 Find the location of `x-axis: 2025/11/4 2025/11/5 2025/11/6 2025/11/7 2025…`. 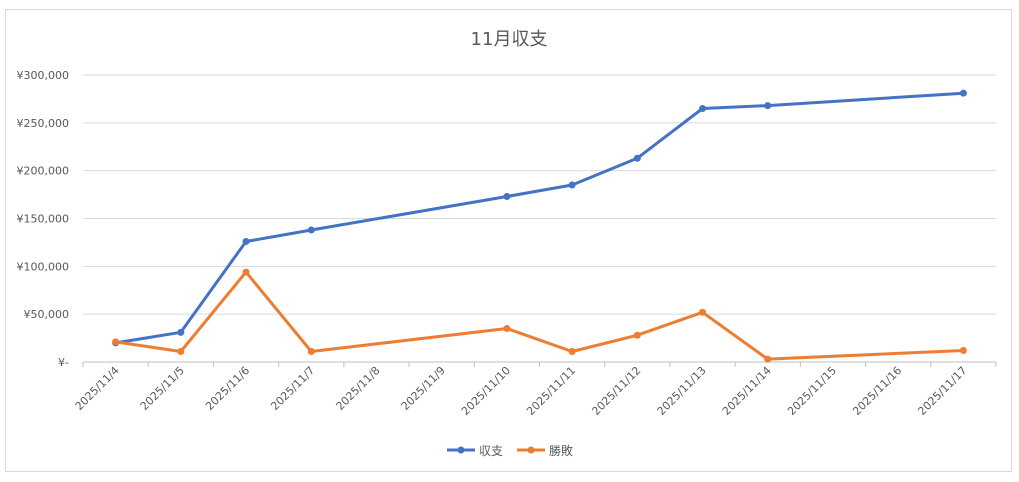

x-axis: 2025/11/4 2025/11/5 2025/11/6 2025/11/7 2025… is located at coordinates (535, 389).